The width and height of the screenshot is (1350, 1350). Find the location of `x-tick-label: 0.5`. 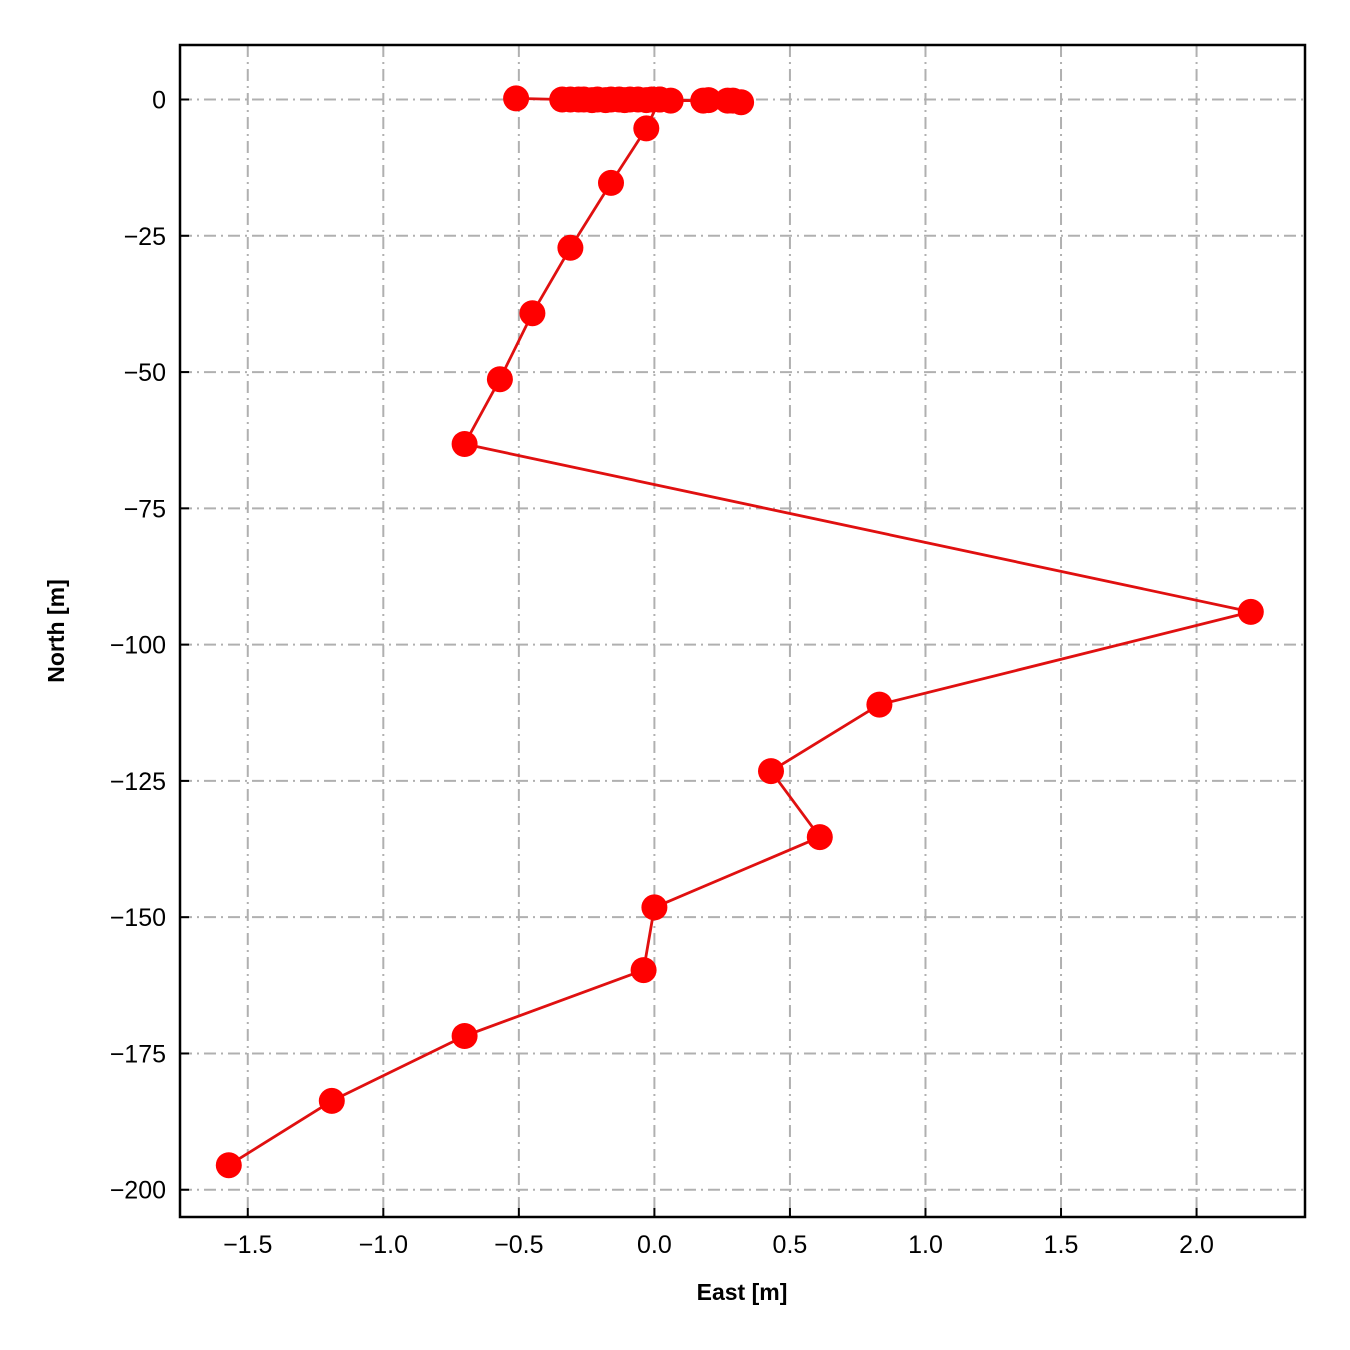

x-tick-label: 0.5 is located at coordinates (790, 1245).